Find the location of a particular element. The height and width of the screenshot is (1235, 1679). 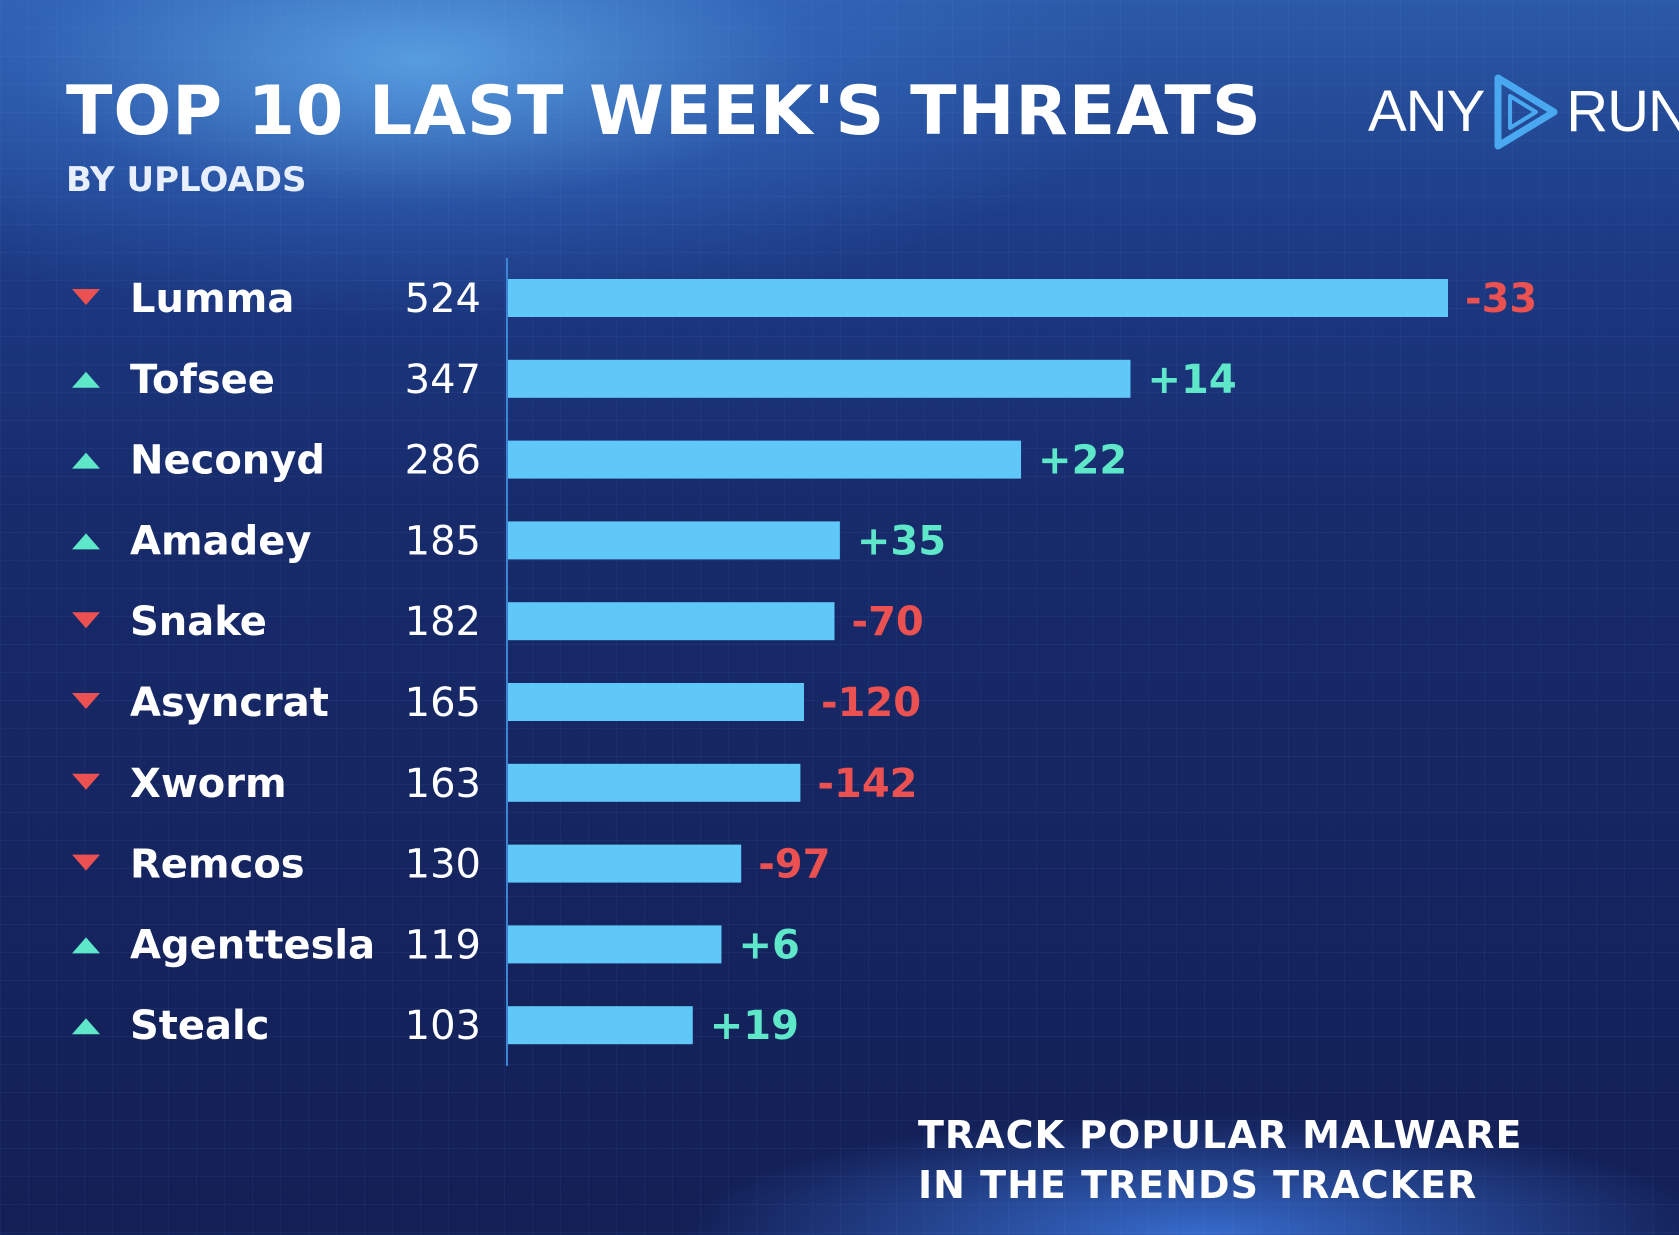

change-label: +14 is located at coordinates (1191, 380).